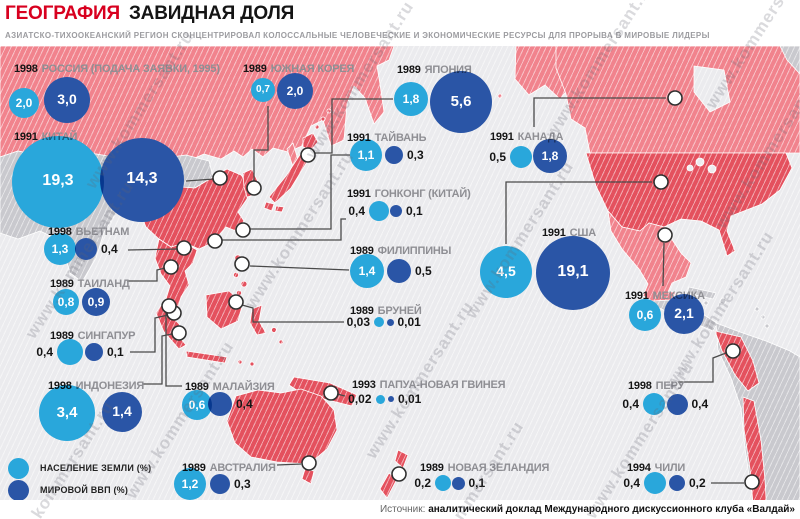 The height and width of the screenshot is (519, 800). I want to click on gdp-value: 0,01, so click(410, 399).